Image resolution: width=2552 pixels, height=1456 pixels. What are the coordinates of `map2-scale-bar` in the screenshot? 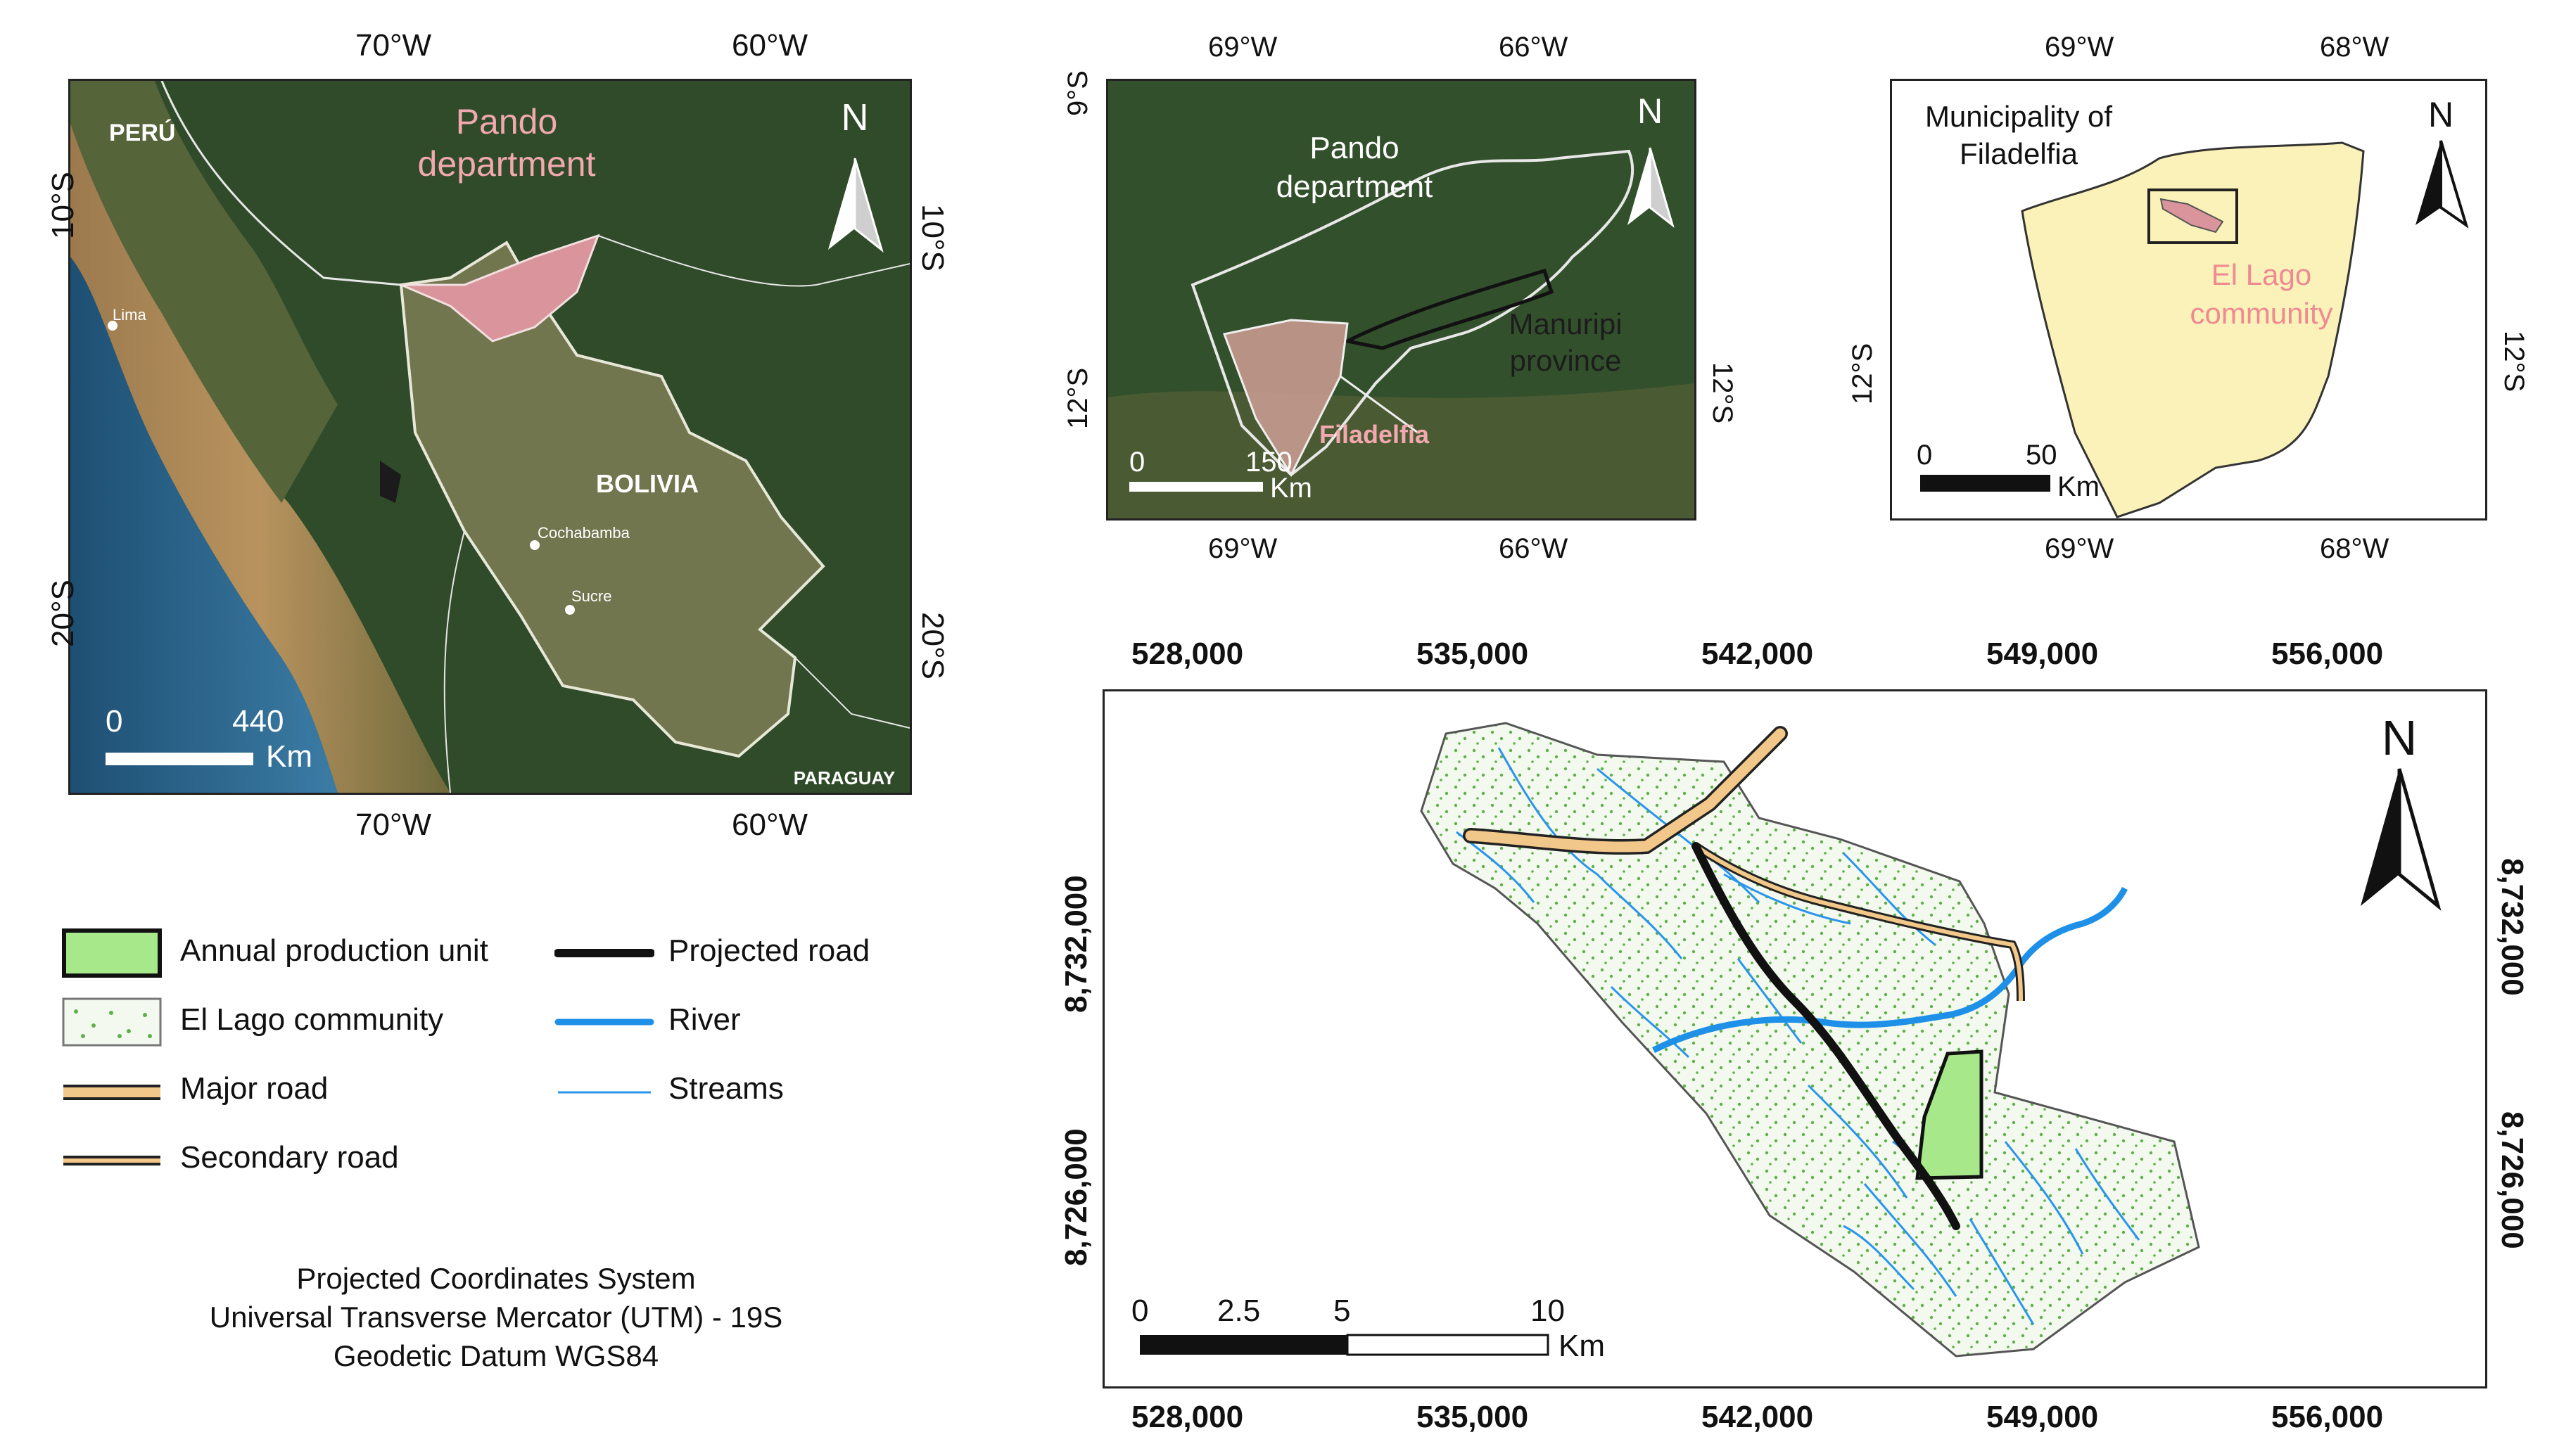 It's located at (1196, 487).